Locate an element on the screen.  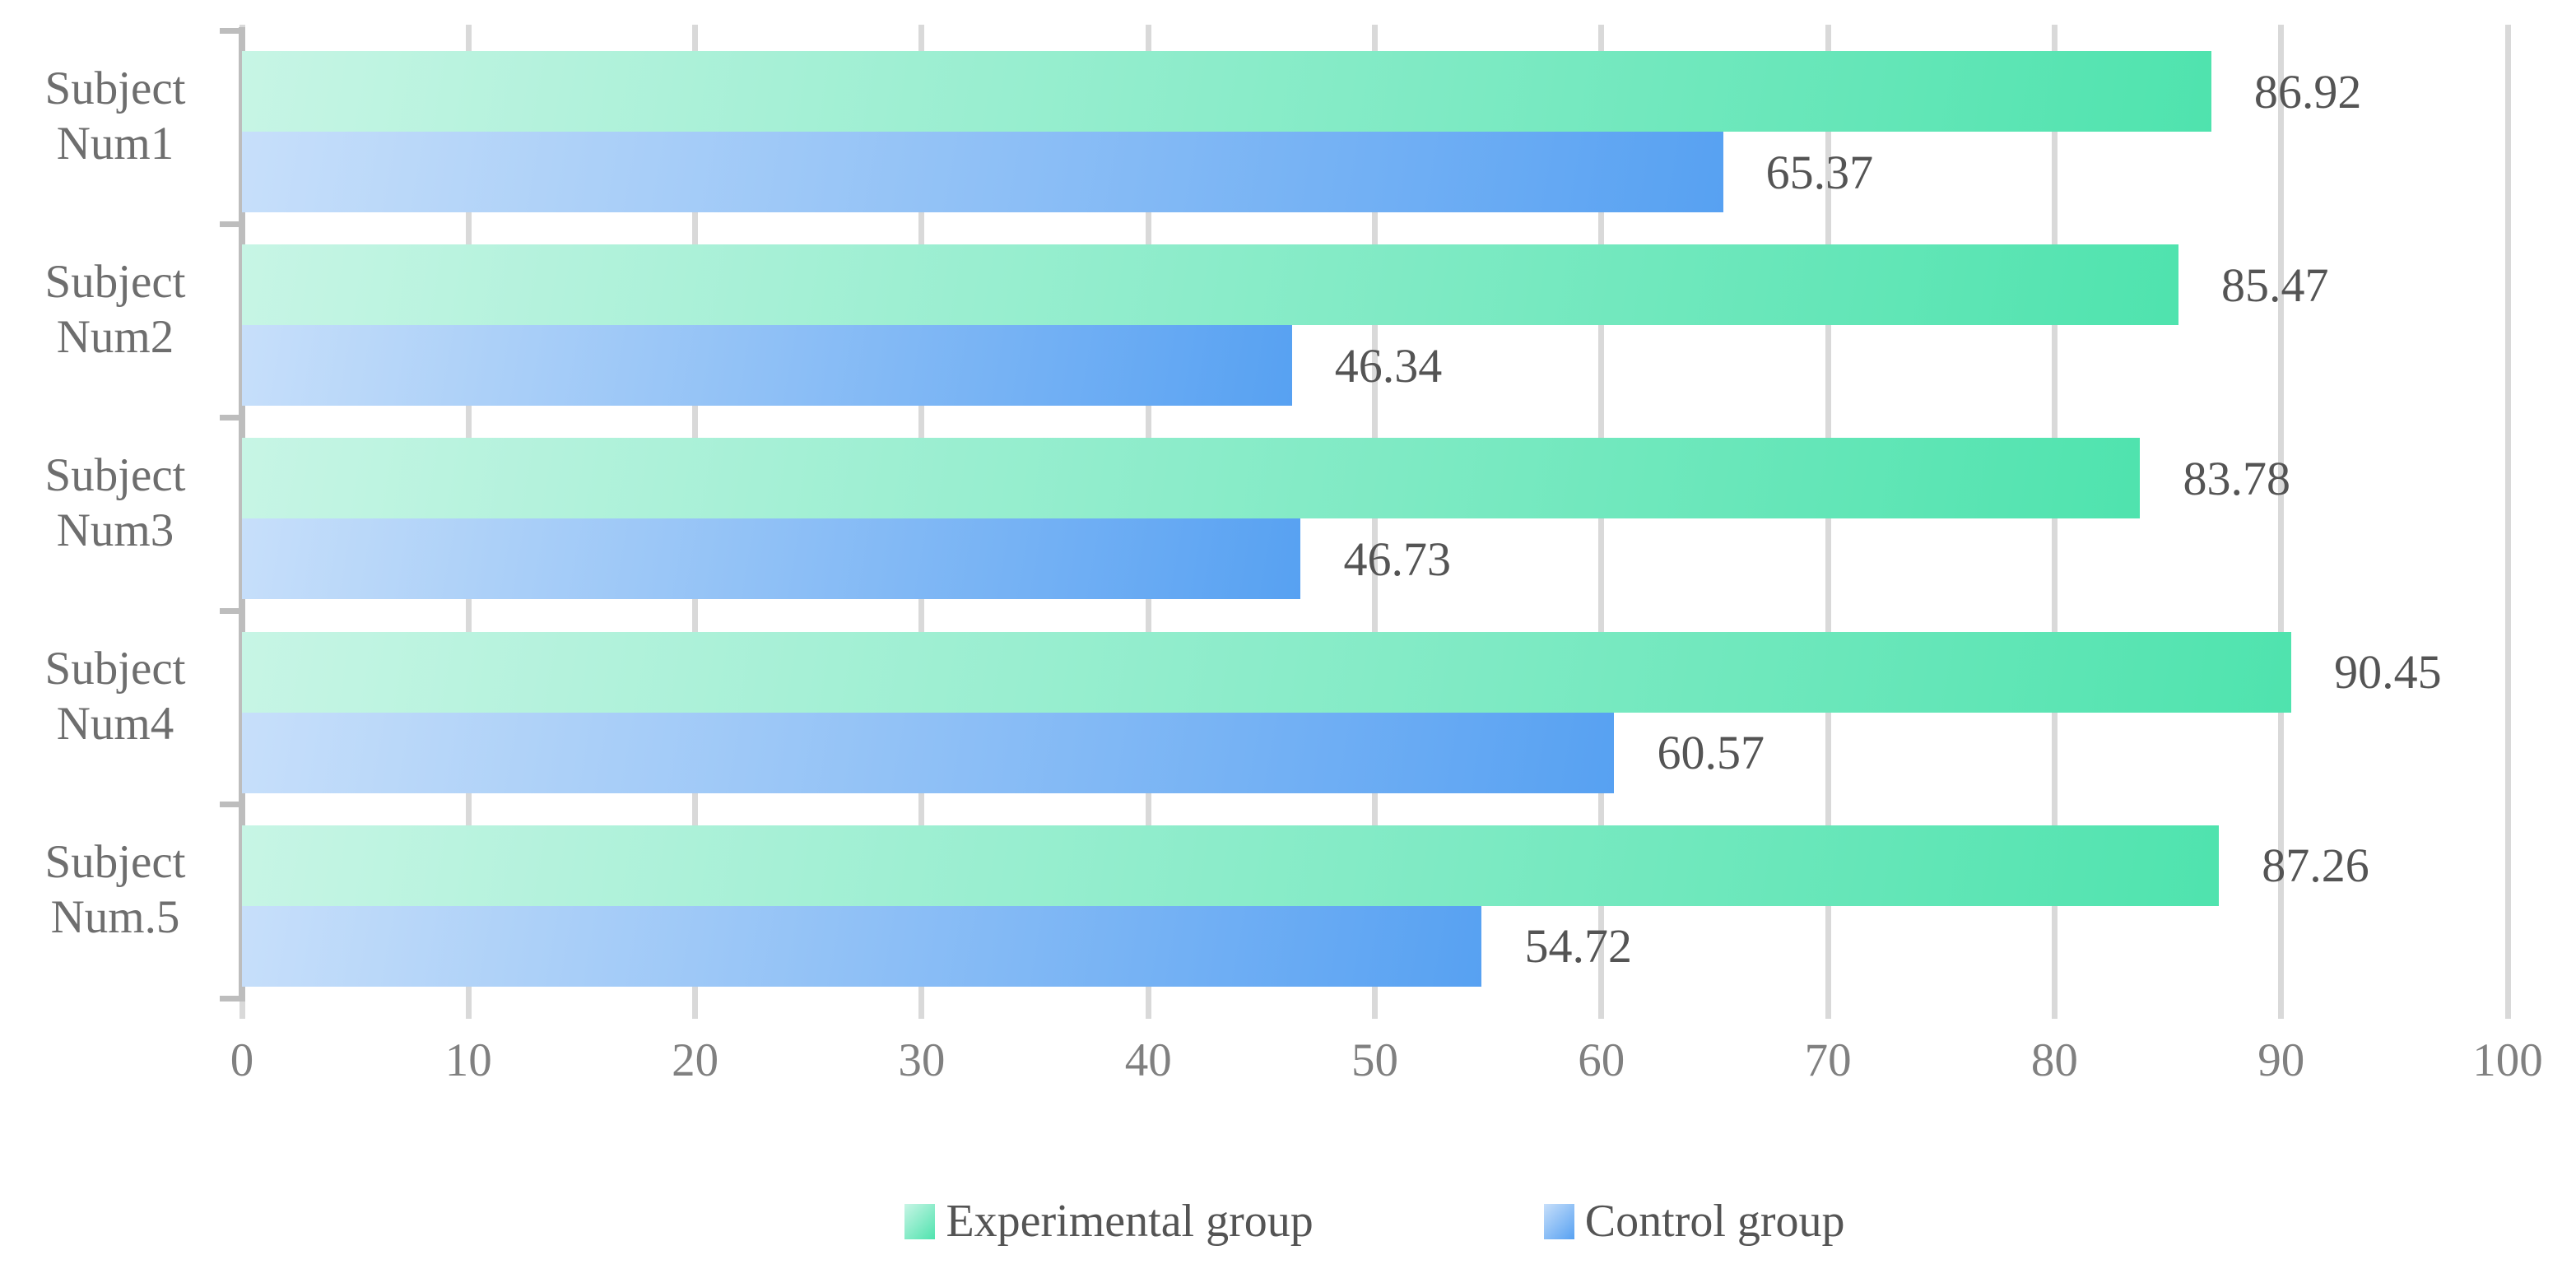
x-tick-label: 10 is located at coordinates (468, 1060).